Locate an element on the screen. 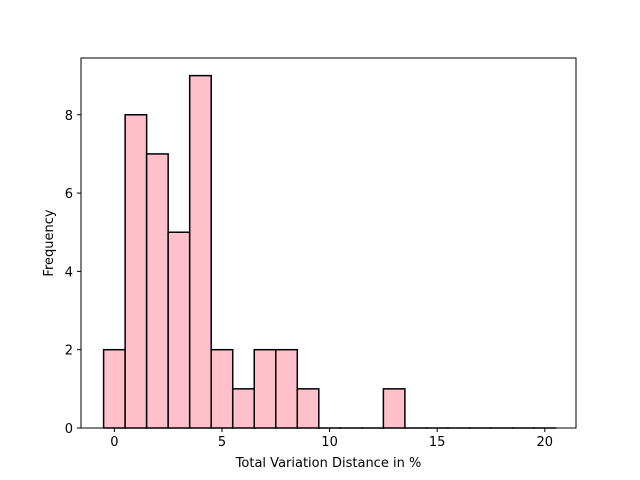 This screenshot has width=640, height=480. x-axis-ticks: 0 5 10 15 20 is located at coordinates (331, 439).